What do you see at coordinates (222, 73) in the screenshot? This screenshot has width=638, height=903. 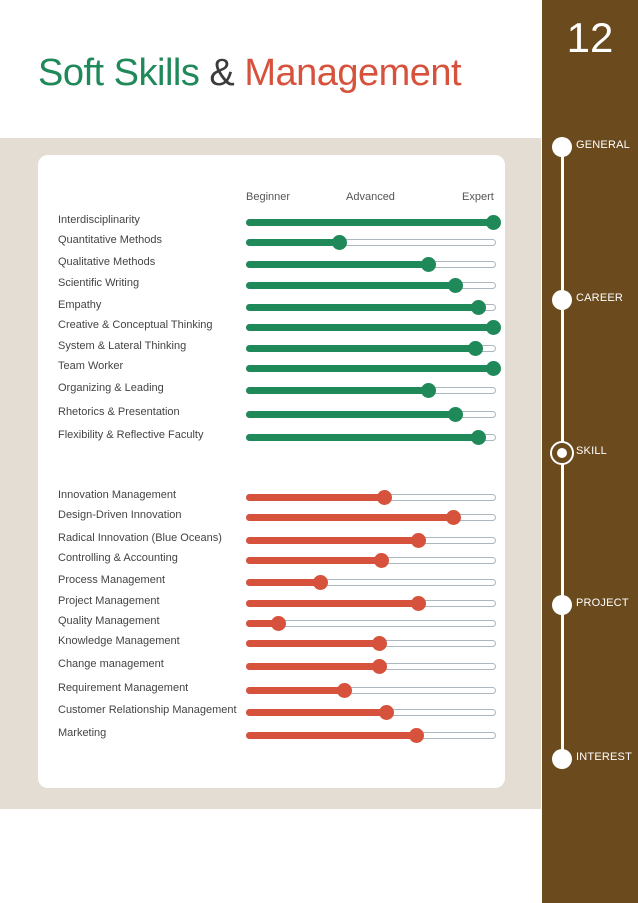 I see `title-ampersand: &` at bounding box center [222, 73].